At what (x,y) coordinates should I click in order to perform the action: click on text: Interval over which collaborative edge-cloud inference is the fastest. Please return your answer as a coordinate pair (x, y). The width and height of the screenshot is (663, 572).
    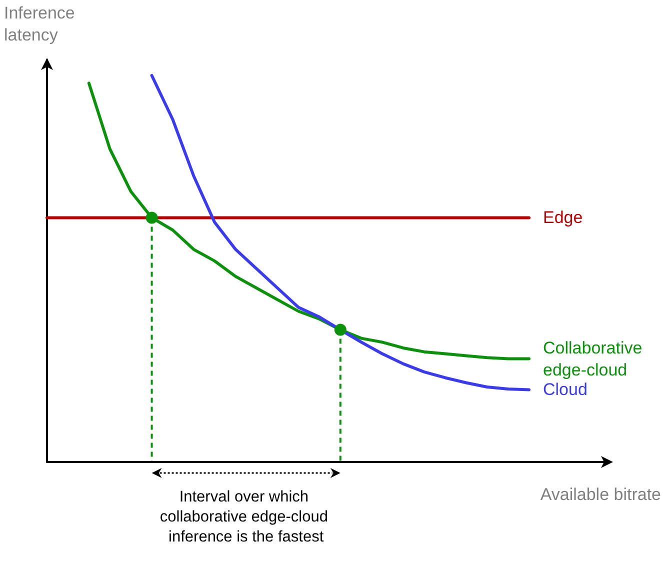
    Looking at the image, I should click on (246, 517).